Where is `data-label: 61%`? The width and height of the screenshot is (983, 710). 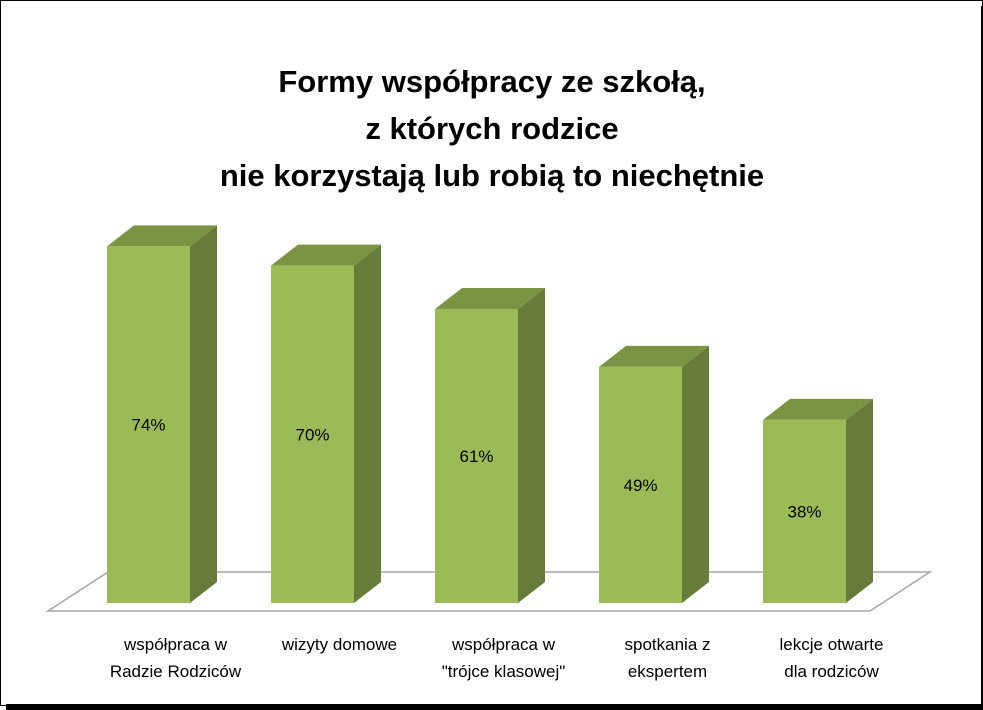 data-label: 61% is located at coordinates (476, 456).